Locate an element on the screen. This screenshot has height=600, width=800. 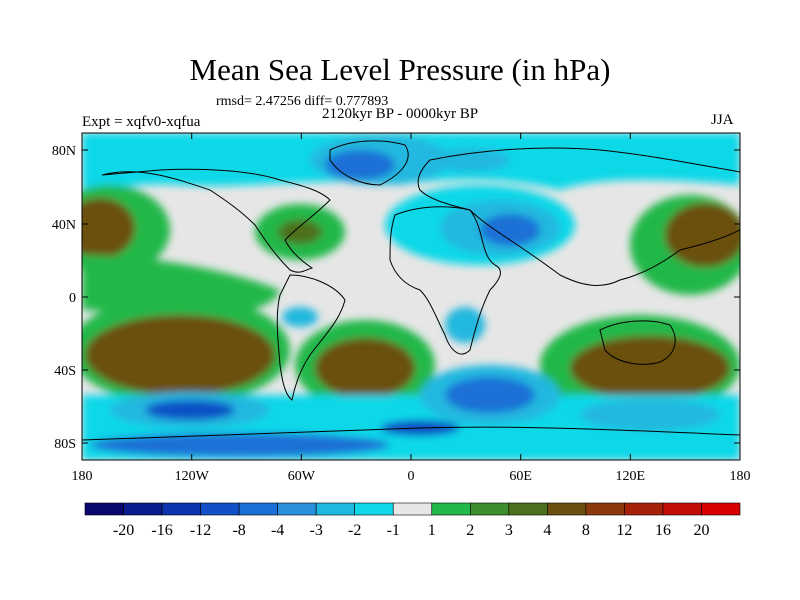
legend-label: -4 is located at coordinates (277, 530).